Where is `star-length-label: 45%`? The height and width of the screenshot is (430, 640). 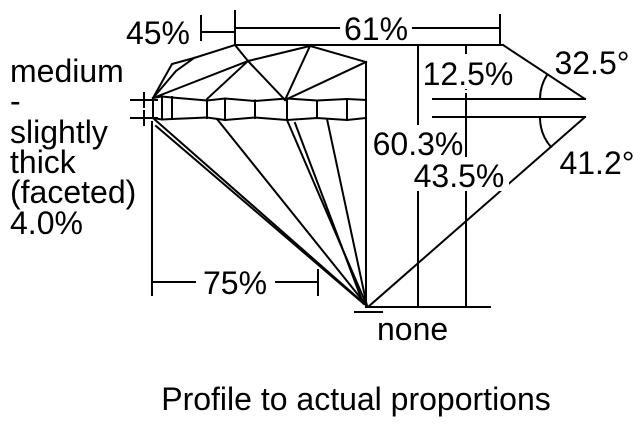 star-length-label: 45% is located at coordinates (158, 33).